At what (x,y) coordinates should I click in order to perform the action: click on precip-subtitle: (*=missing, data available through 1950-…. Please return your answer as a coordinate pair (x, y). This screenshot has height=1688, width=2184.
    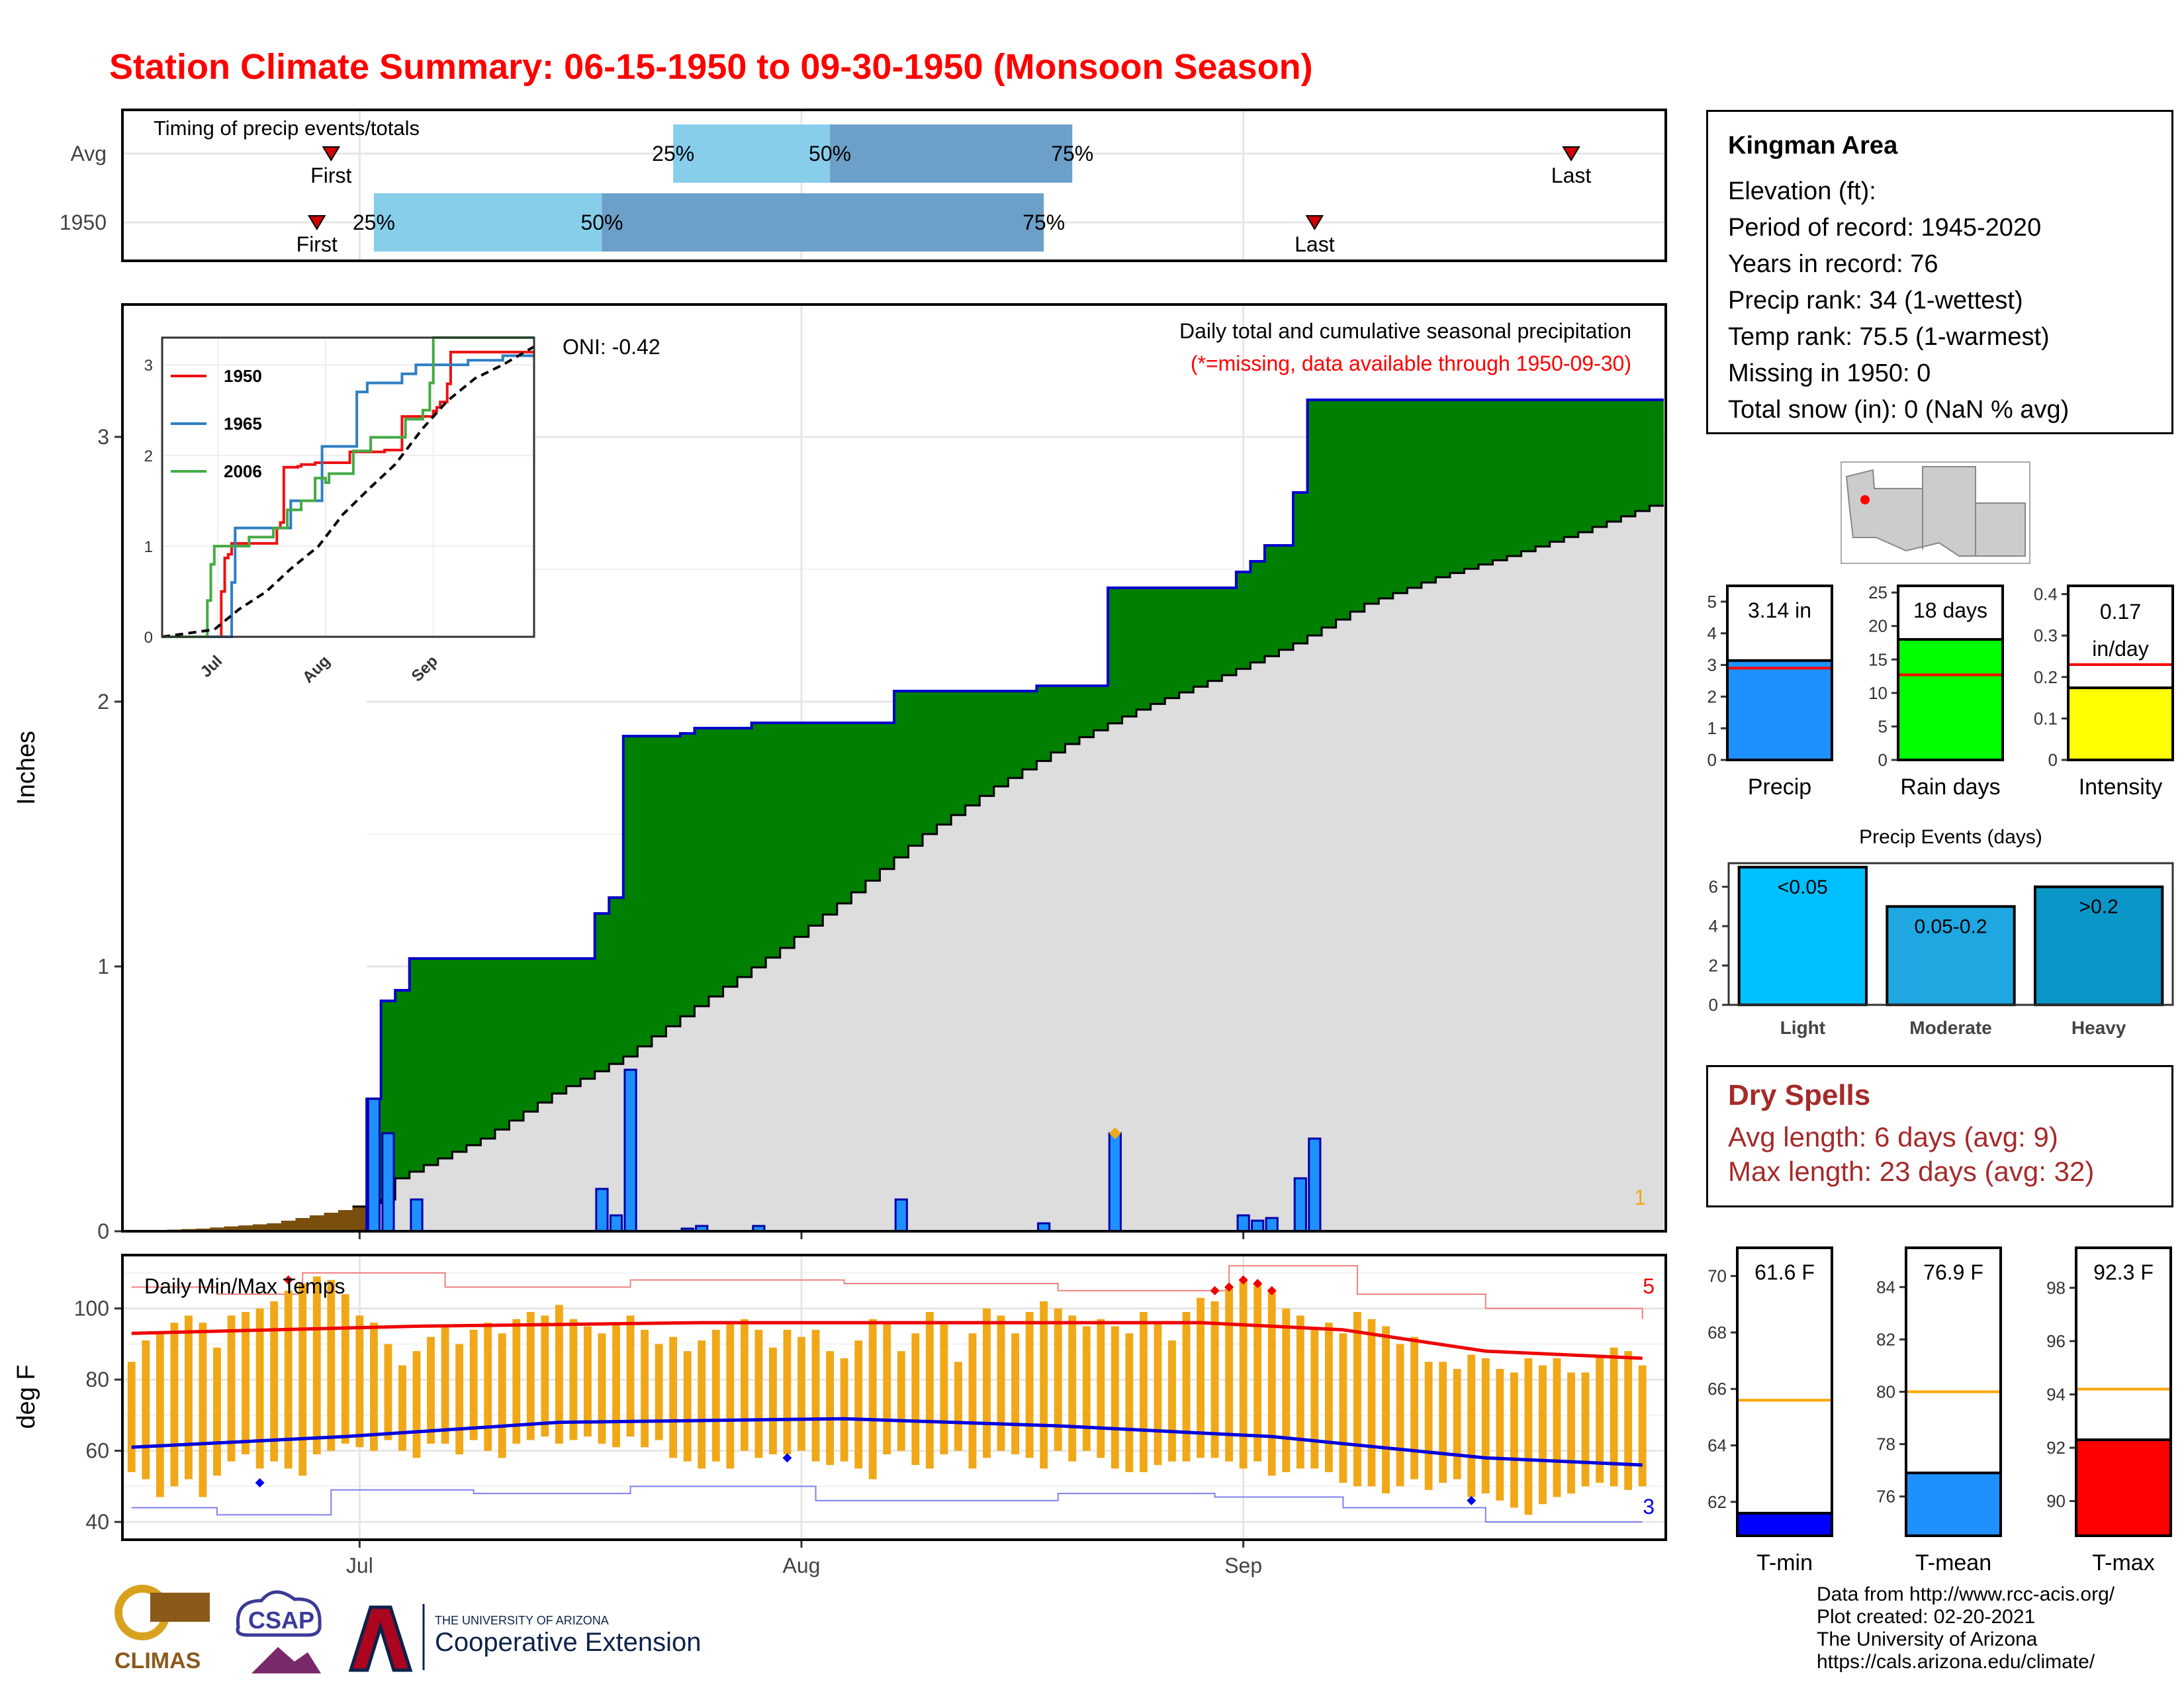
    Looking at the image, I should click on (1411, 363).